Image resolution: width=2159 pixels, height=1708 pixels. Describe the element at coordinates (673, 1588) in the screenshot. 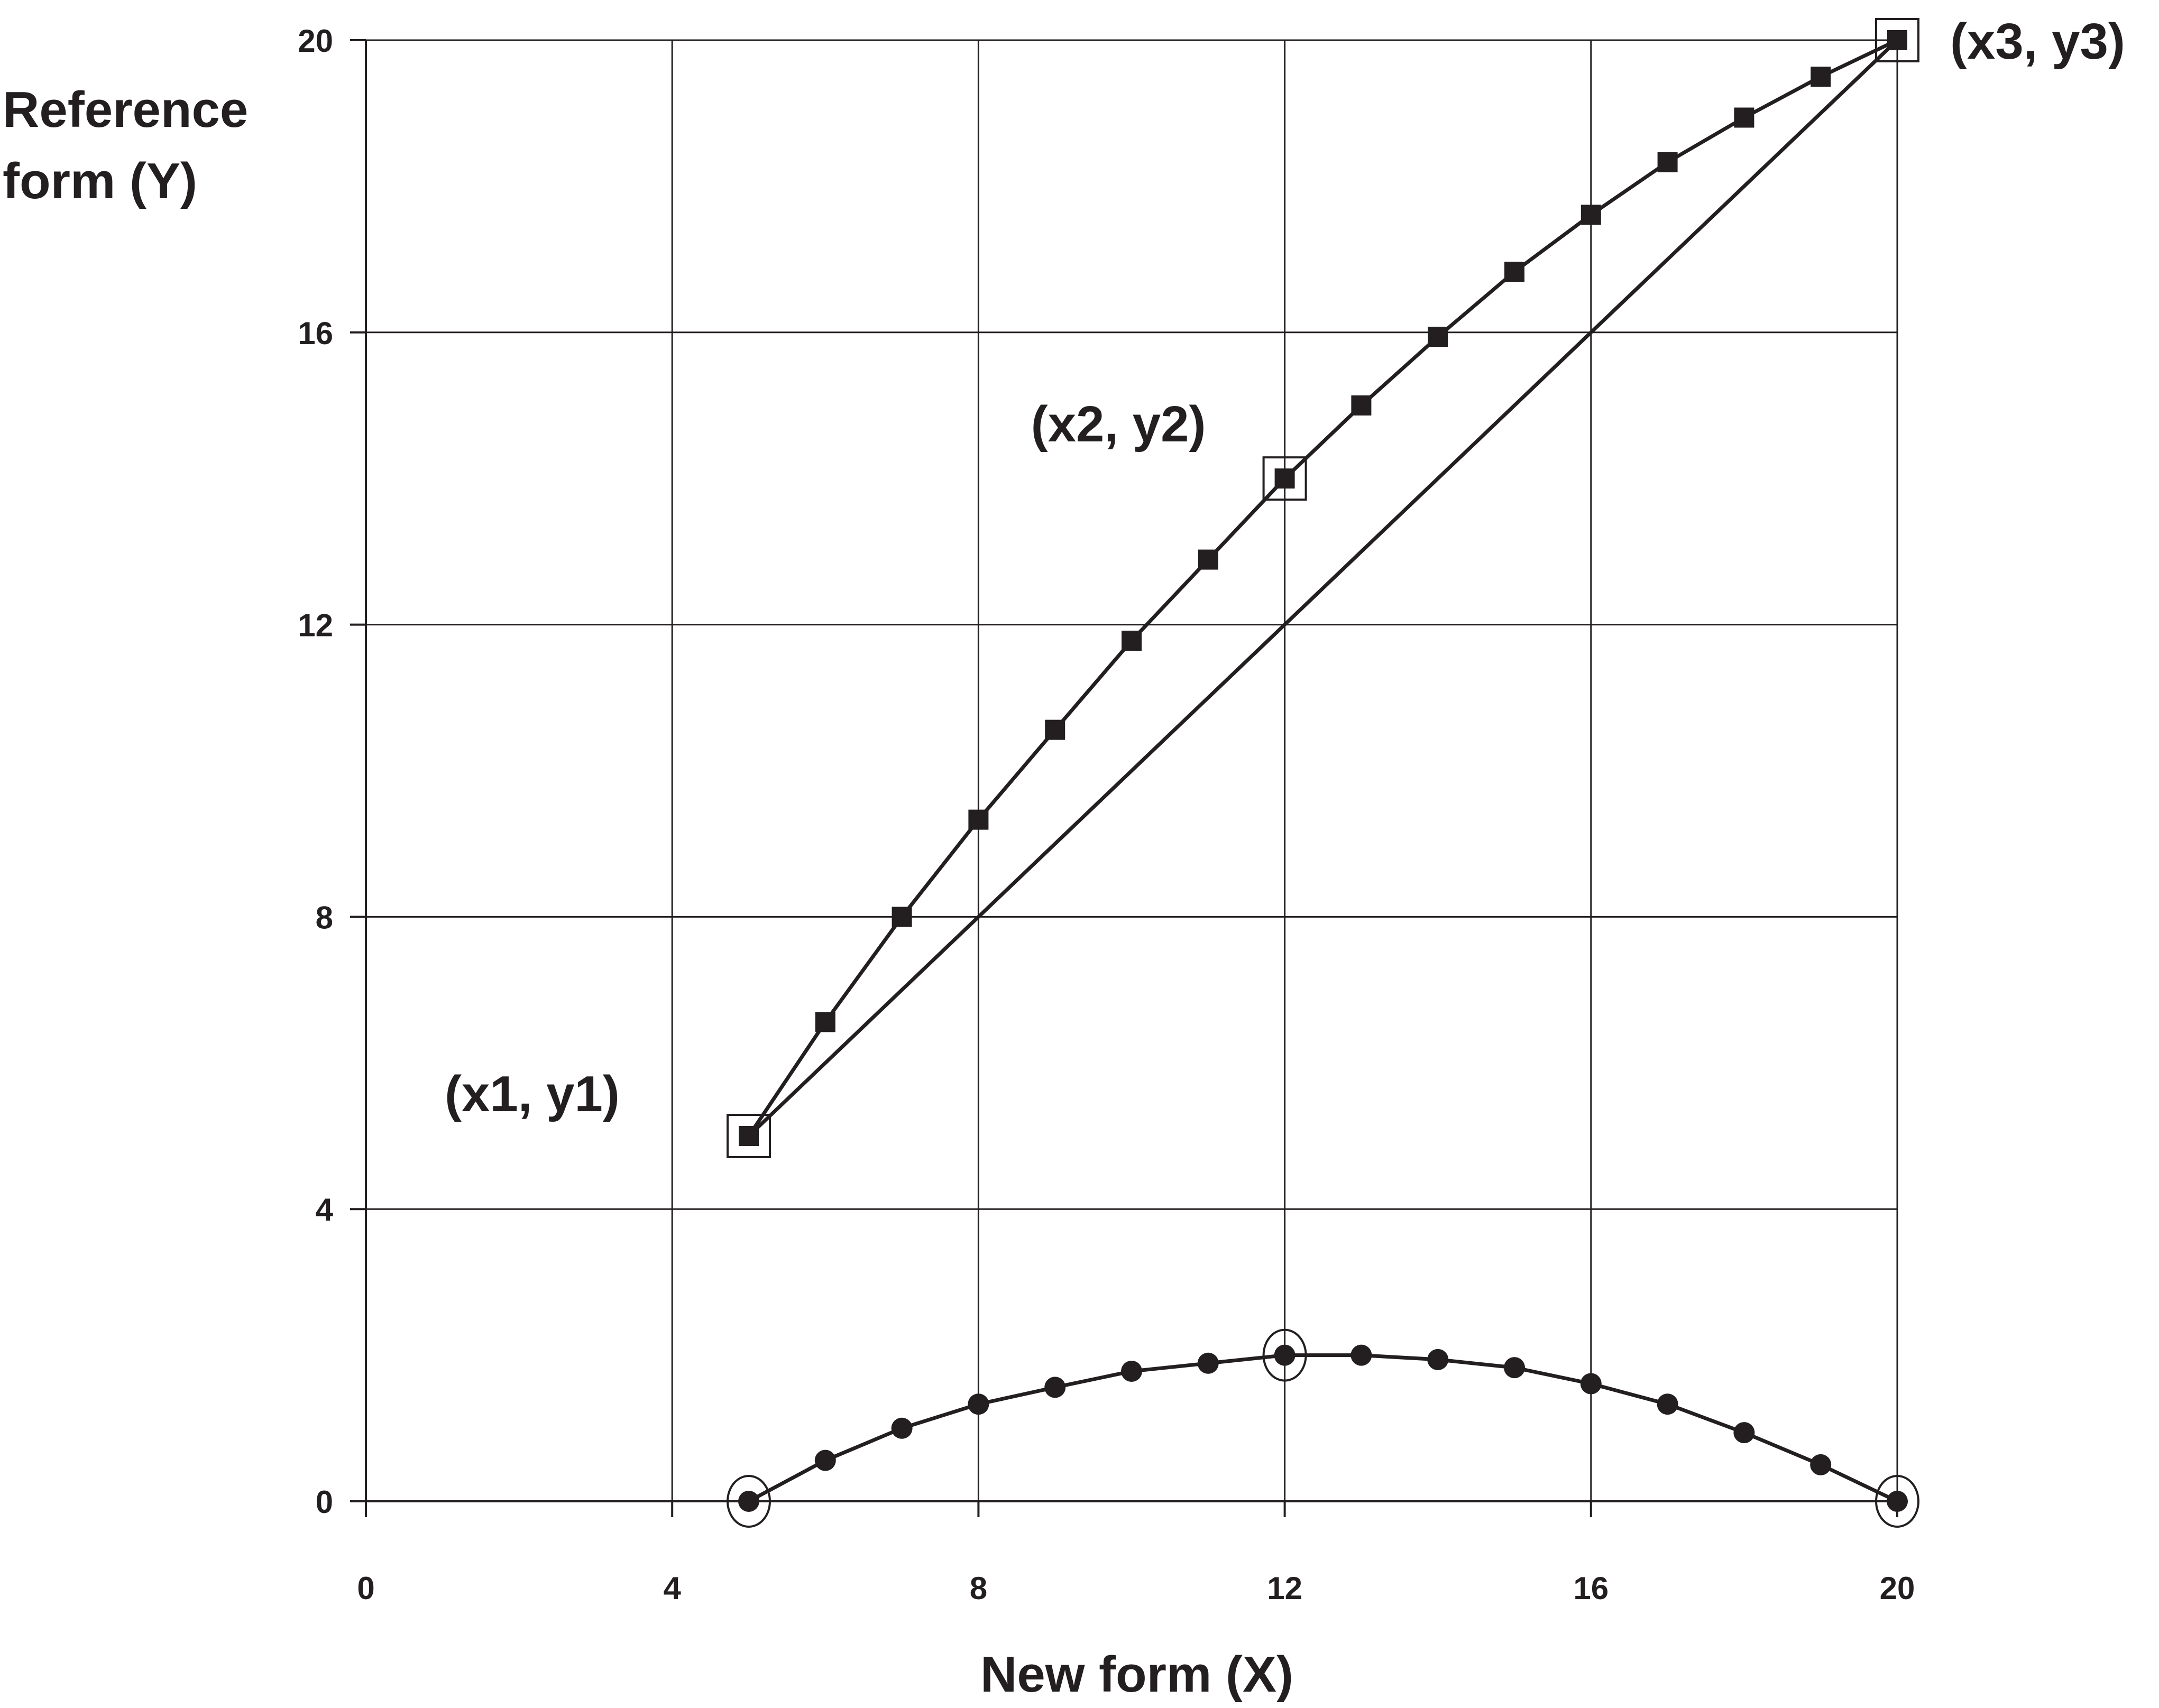

I see `x-tick-label: 4` at that location.